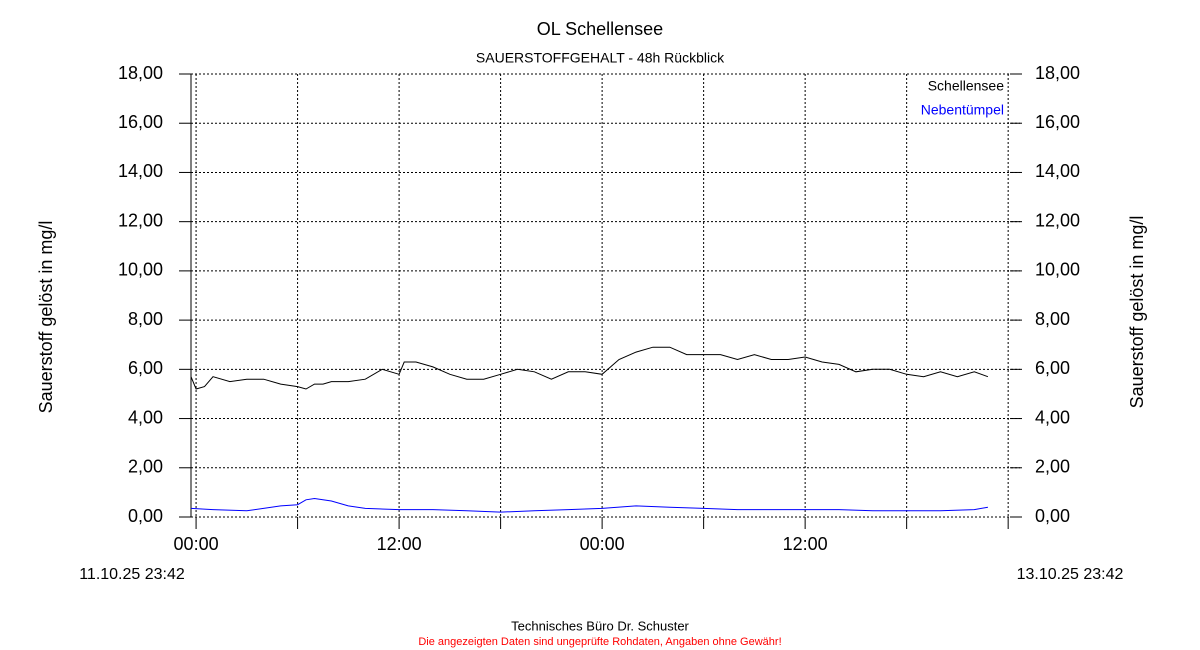 This screenshot has width=1200, height=650. What do you see at coordinates (145, 368) in the screenshot?
I see `y-tick-label: 6,00` at bounding box center [145, 368].